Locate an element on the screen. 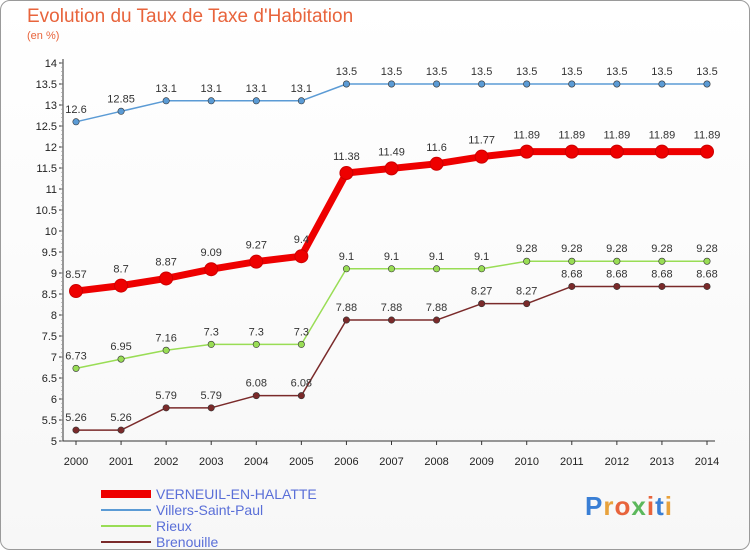 The height and width of the screenshot is (550, 750). legend-label: Rieux is located at coordinates (174, 526).